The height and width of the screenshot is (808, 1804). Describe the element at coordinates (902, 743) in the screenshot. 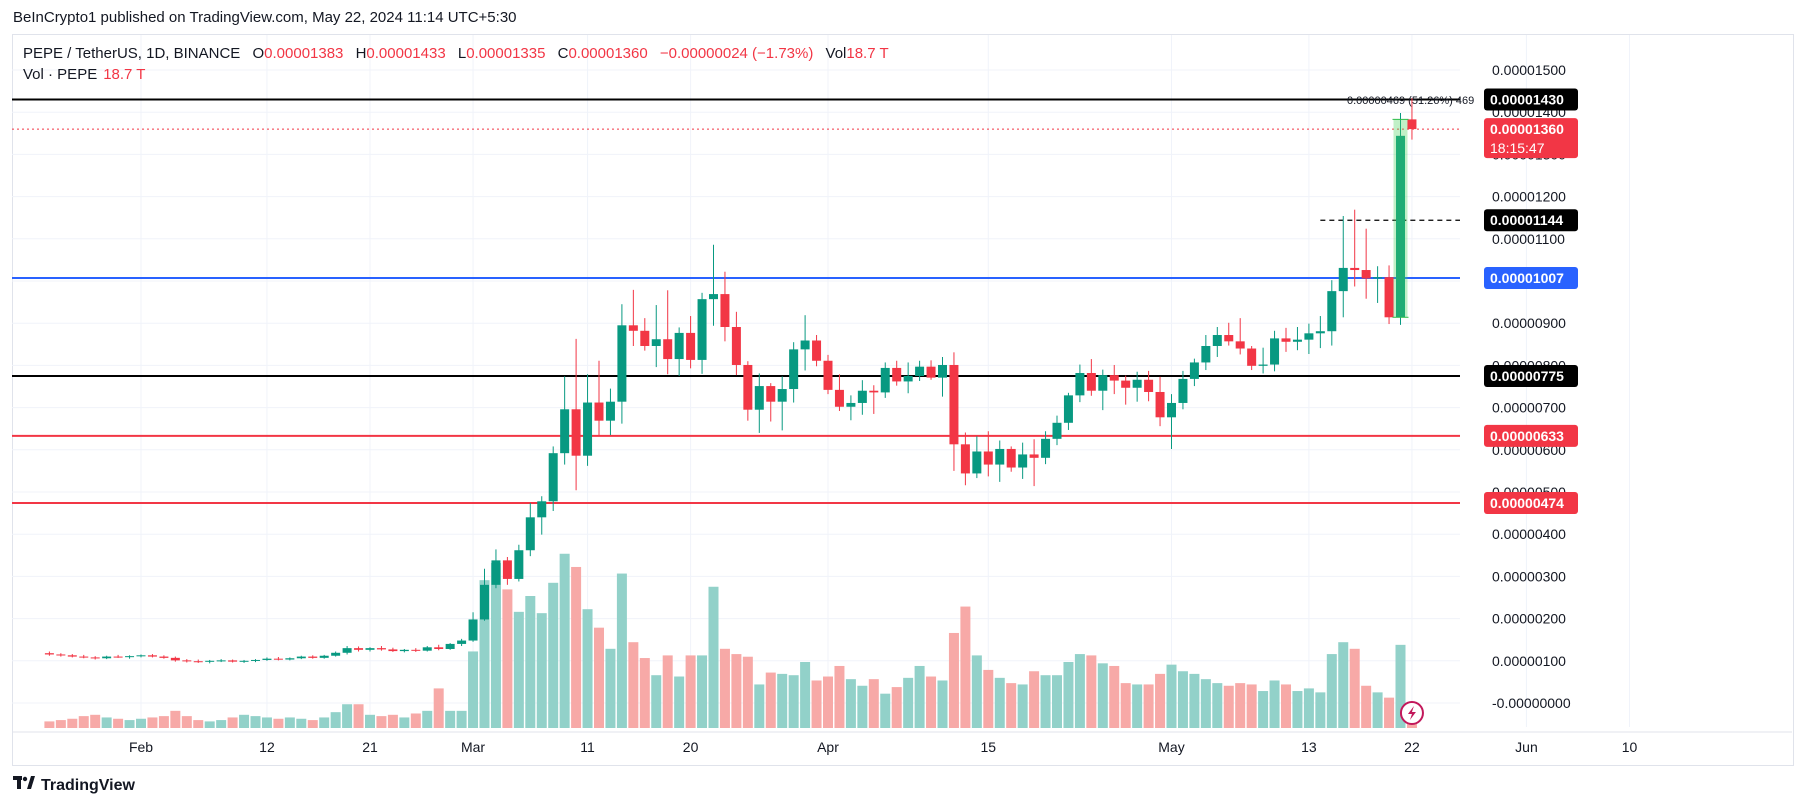

I see `time-axis: Feb 12 21 Mar 11 20 Apr 15 May 13 22 Jun 10` at that location.